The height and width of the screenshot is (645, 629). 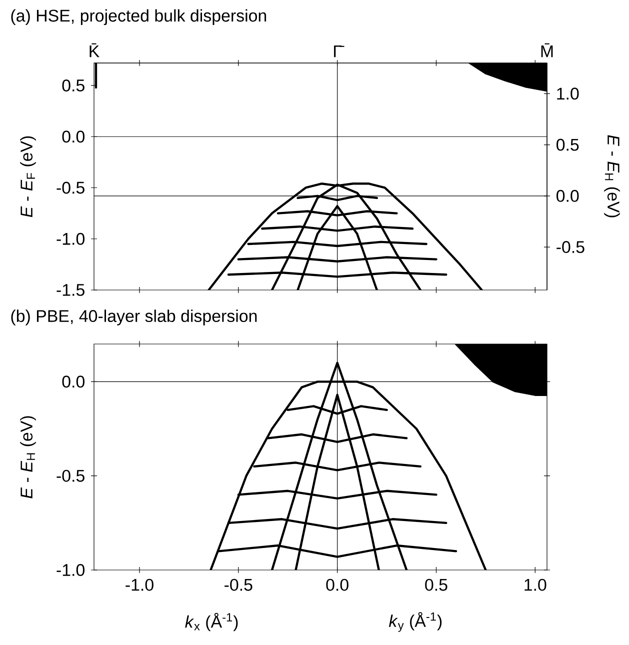 What do you see at coordinates (28, 177) in the screenshot?
I see `y-axis-title: E - E$_{F}$ (eV)` at bounding box center [28, 177].